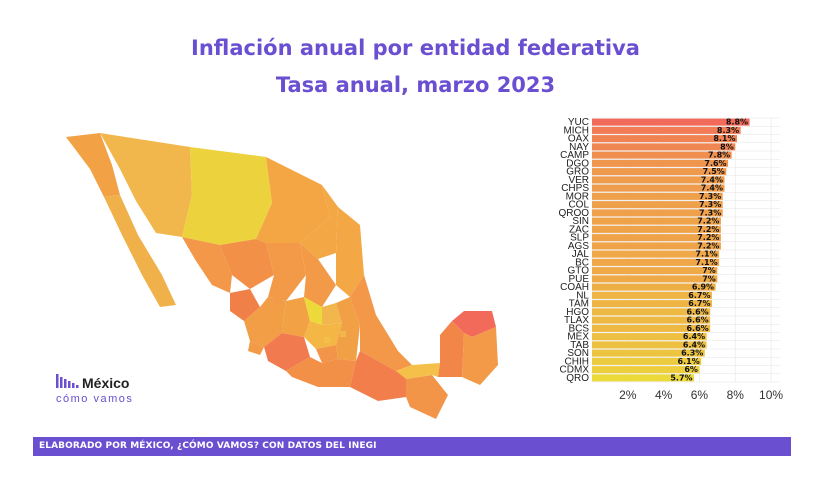 The image size is (831, 502). What do you see at coordinates (480, 356) in the screenshot?
I see `map-state-qroo` at bounding box center [480, 356].